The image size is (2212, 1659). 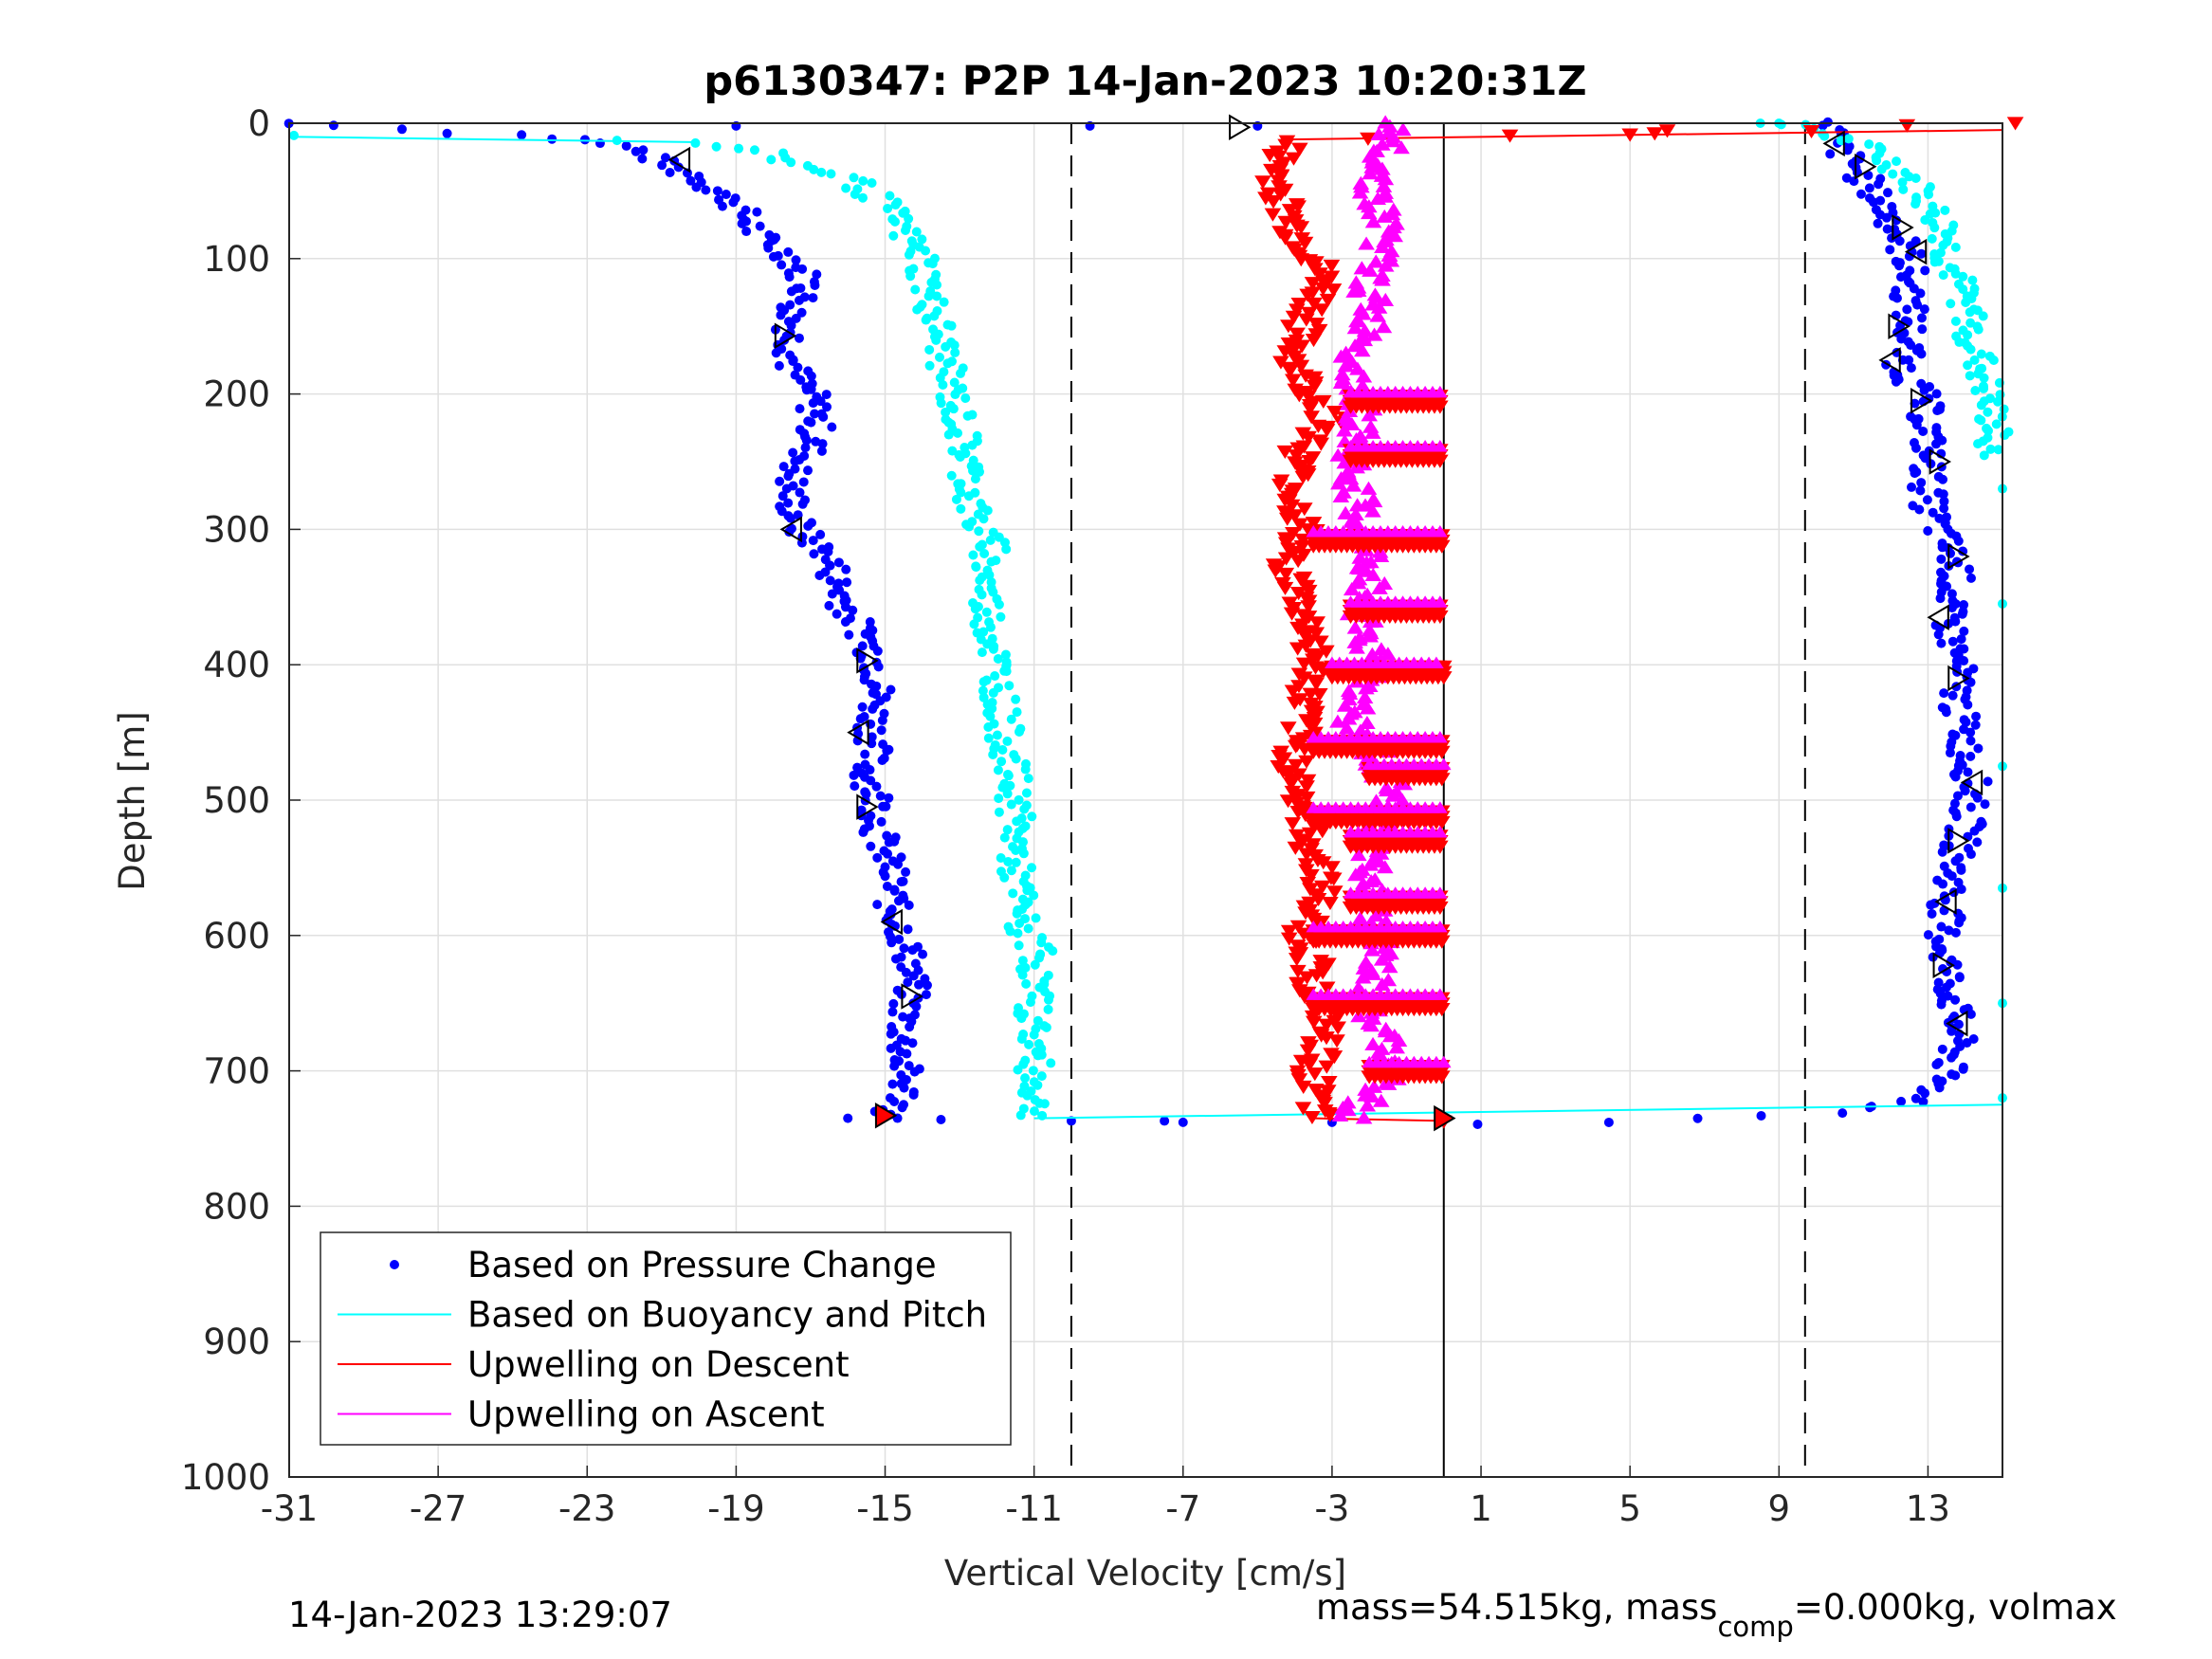 What do you see at coordinates (480, 1615) in the screenshot?
I see `footer-timestamp: 14-Jan-2023 13:29:07` at bounding box center [480, 1615].